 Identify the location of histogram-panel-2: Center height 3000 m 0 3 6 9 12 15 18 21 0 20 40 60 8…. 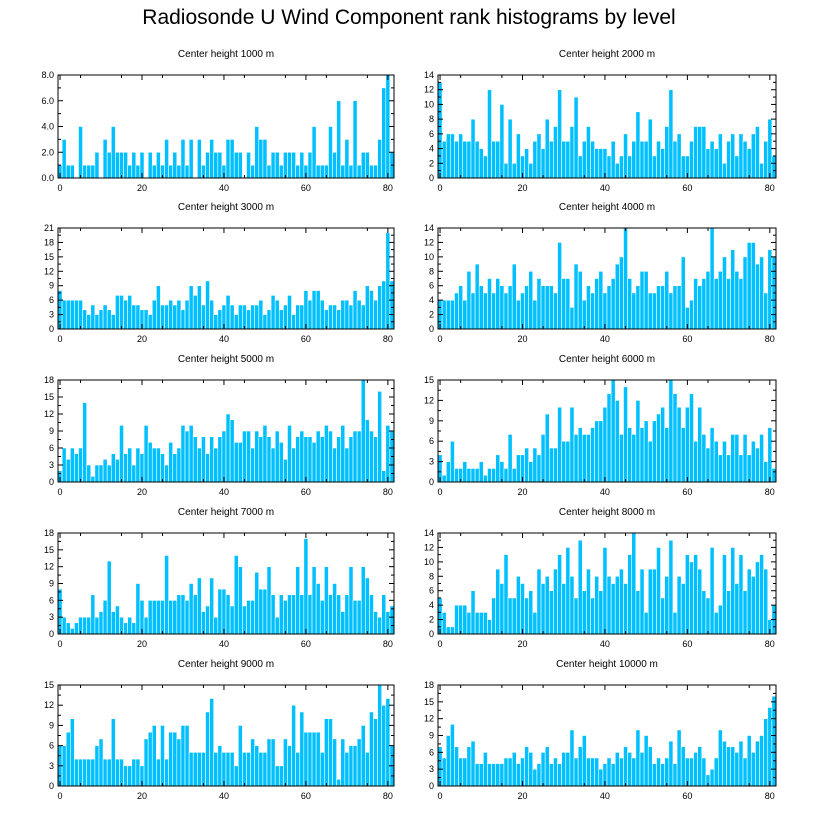
(219, 273).